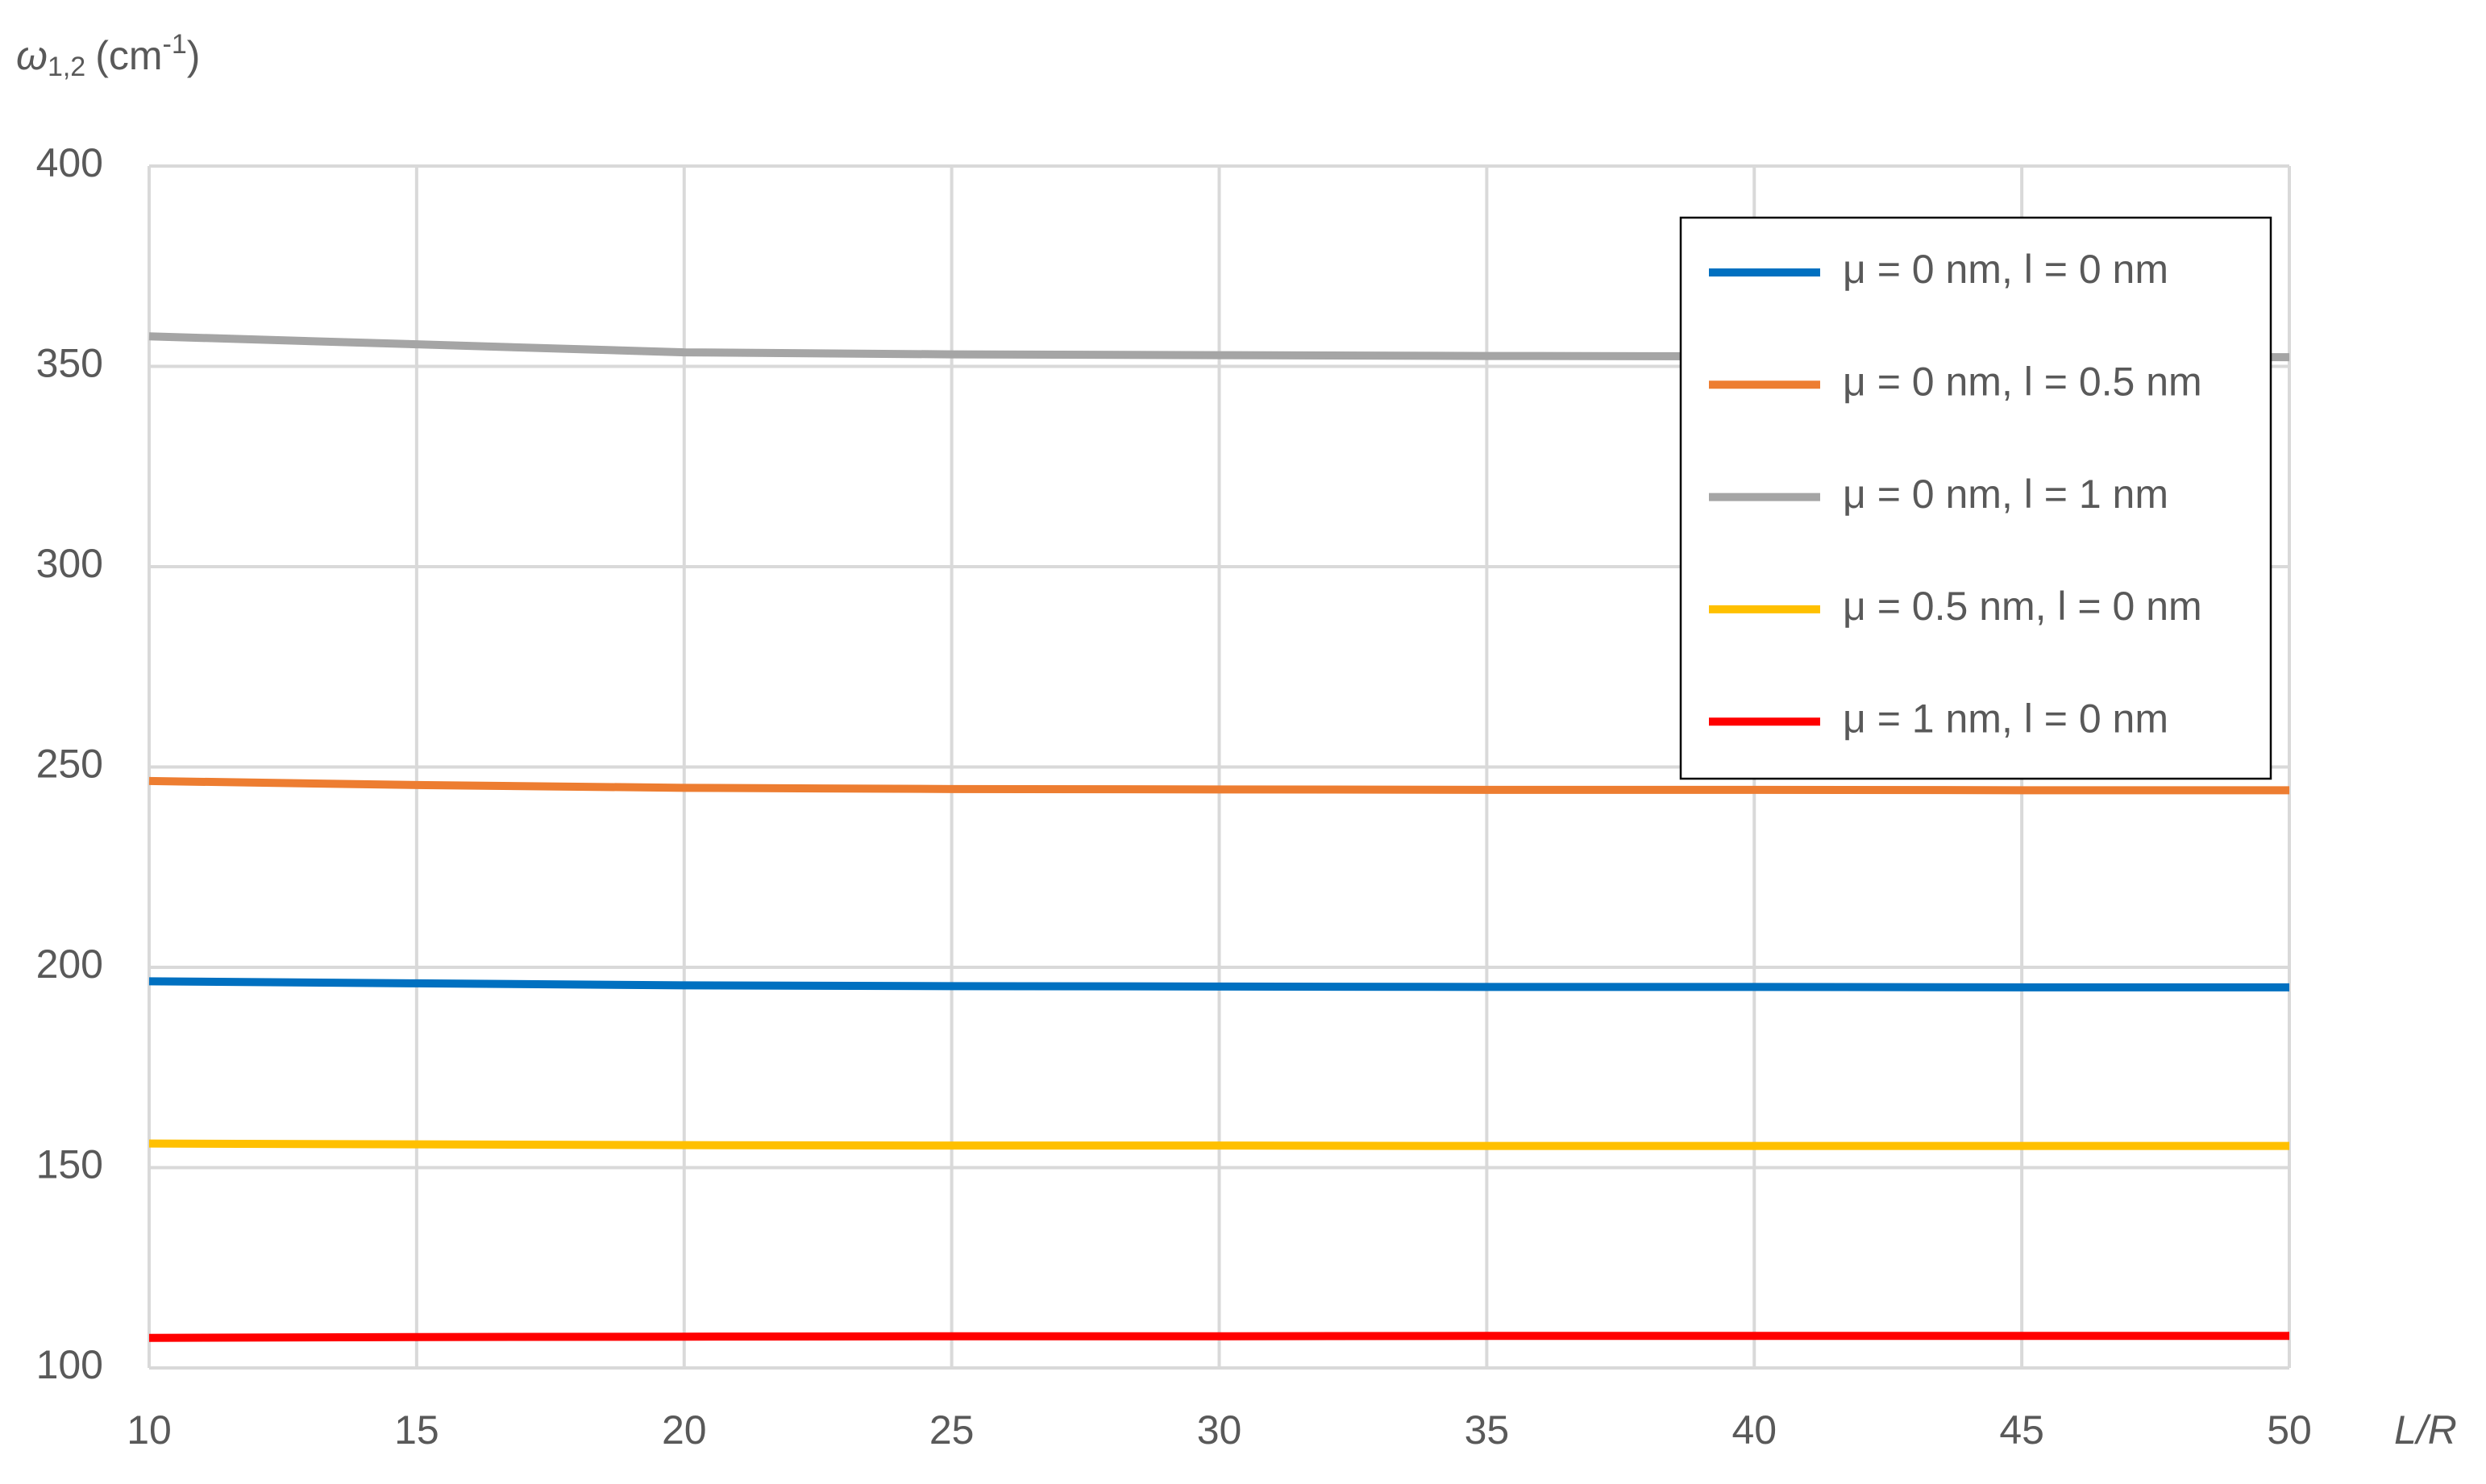 Image resolution: width=2486 pixels, height=1484 pixels. I want to click on y-label-subscript: 1,2, so click(66, 67).